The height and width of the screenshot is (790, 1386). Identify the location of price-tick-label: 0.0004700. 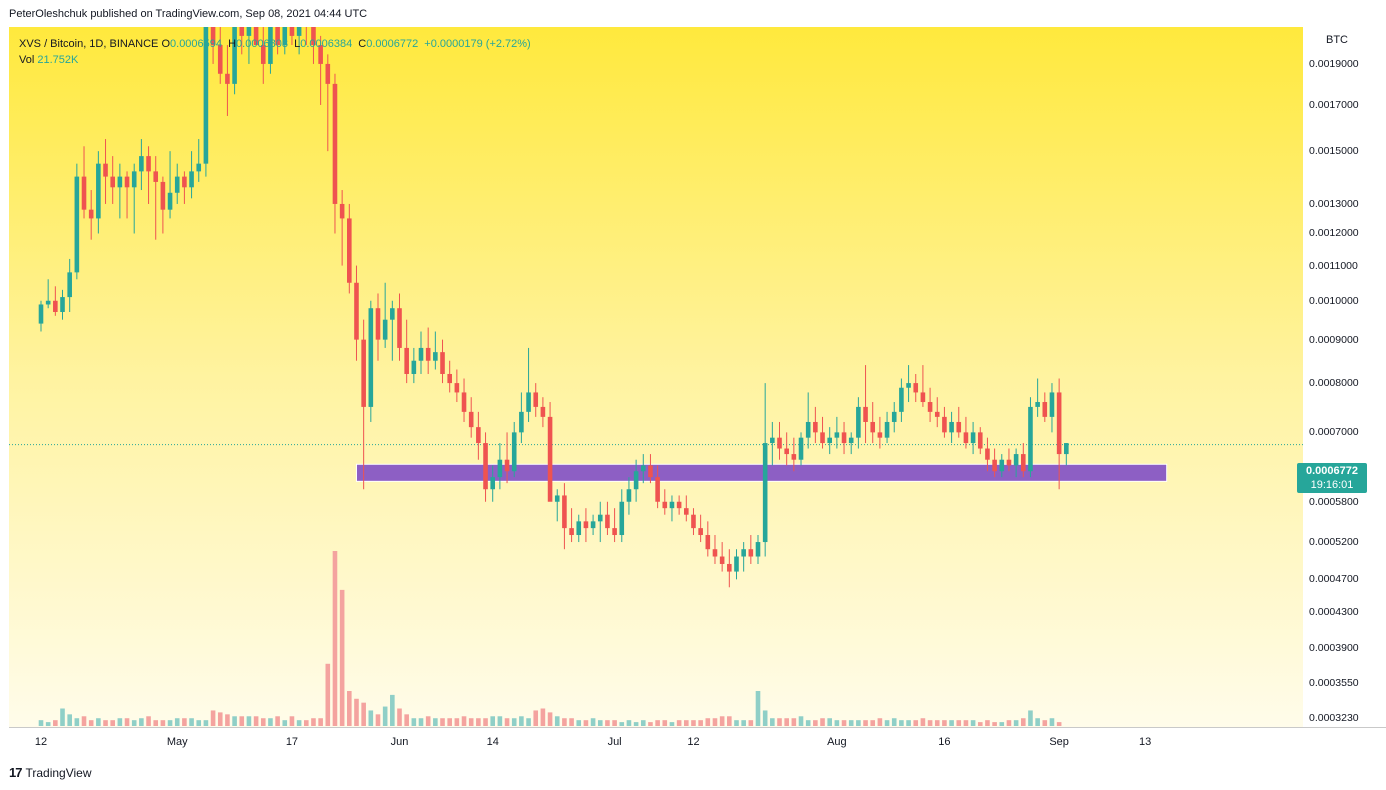
(1334, 579).